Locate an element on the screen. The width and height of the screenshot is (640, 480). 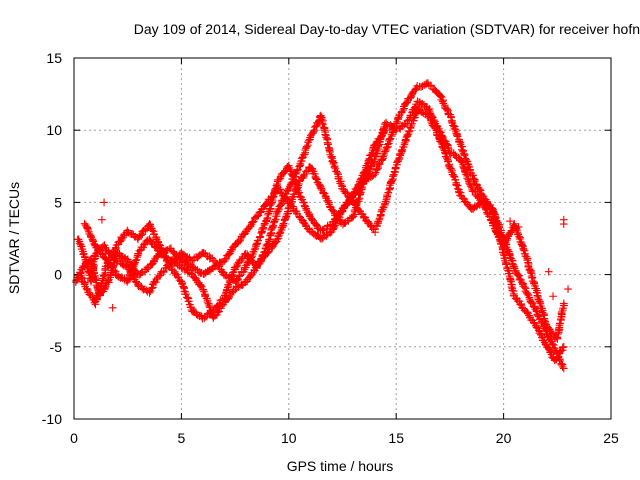
y-tick-label: 10 is located at coordinates (54, 130).